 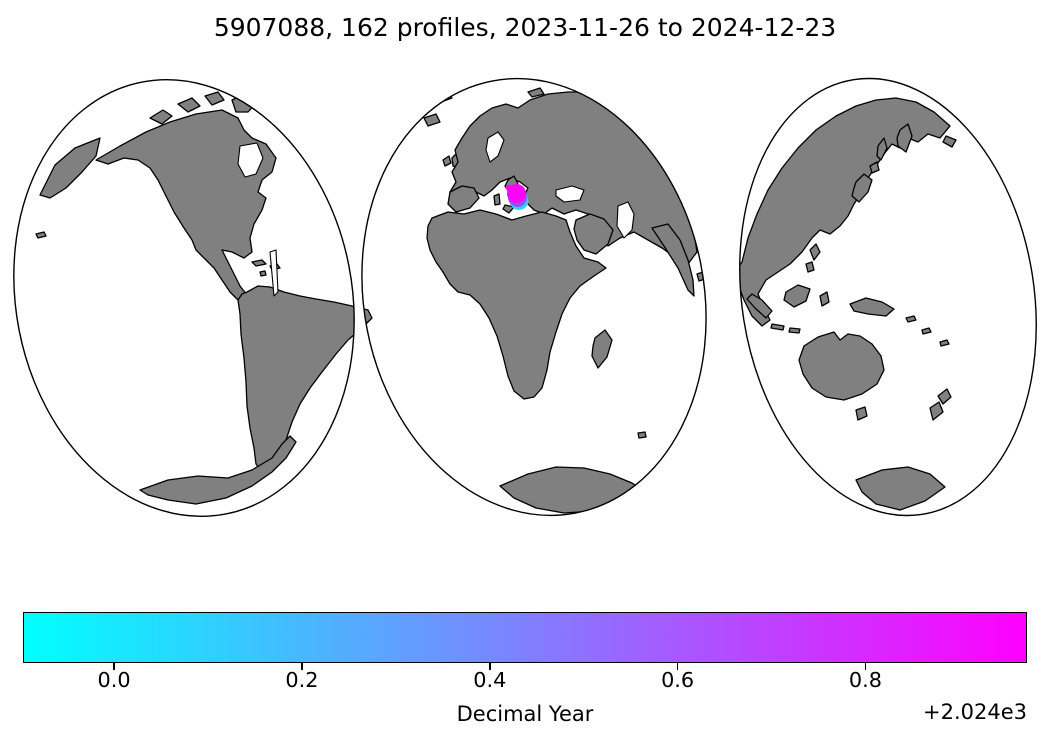 I want to click on landmass-africa, so click(x=516, y=304).